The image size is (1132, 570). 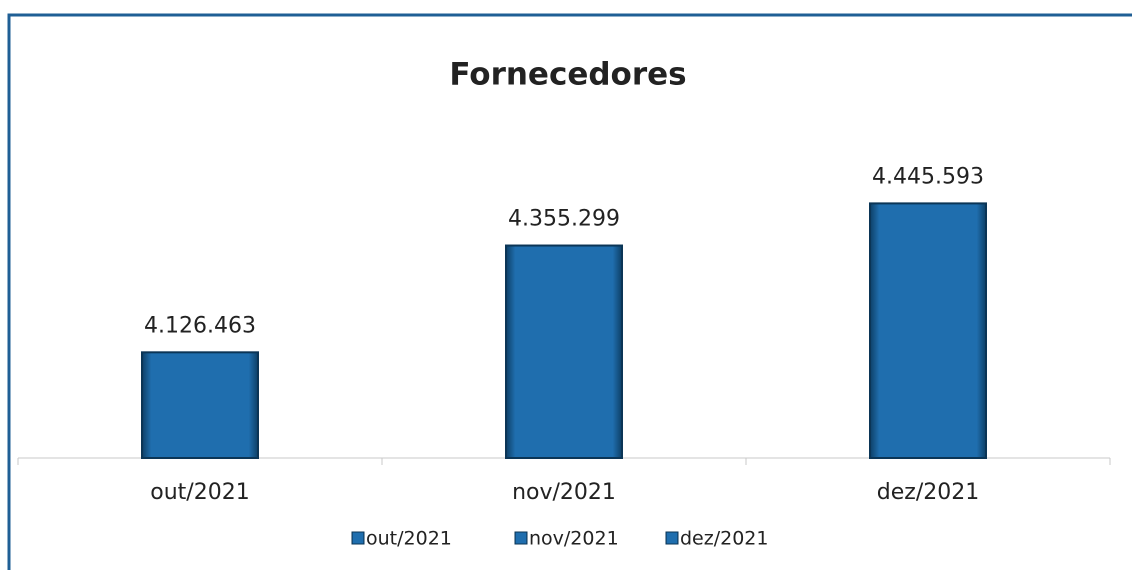 What do you see at coordinates (564, 219) in the screenshot?
I see `data-label: 4.355.299` at bounding box center [564, 219].